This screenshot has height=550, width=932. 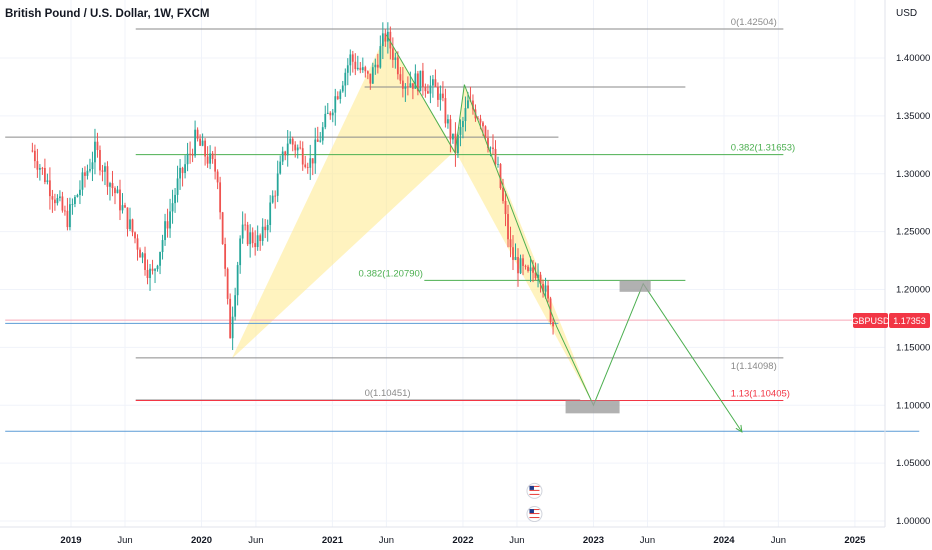 What do you see at coordinates (534, 502) in the screenshot?
I see `event-markers` at bounding box center [534, 502].